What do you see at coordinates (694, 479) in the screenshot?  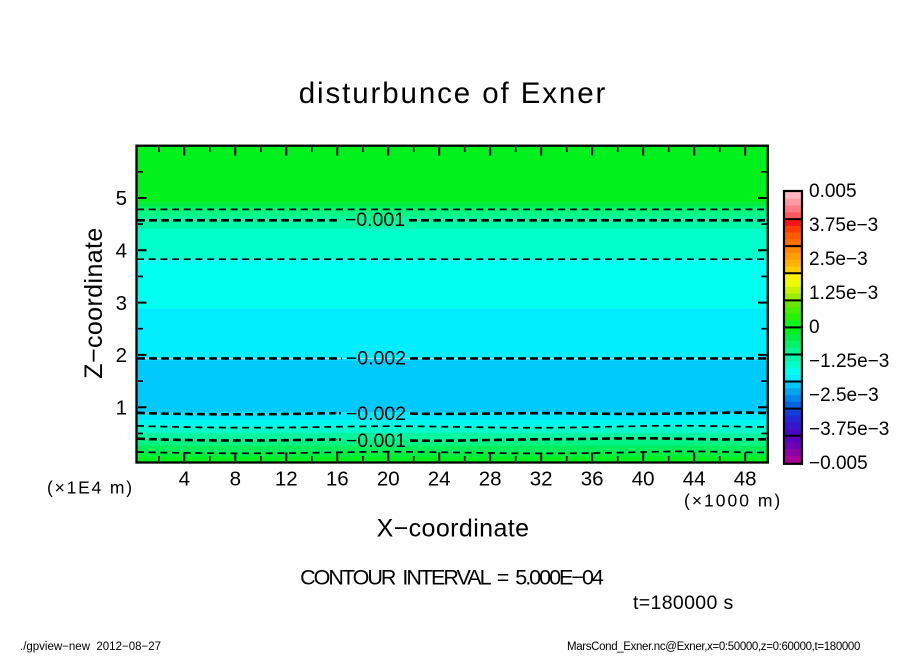 I see `svg-text: 44` at bounding box center [694, 479].